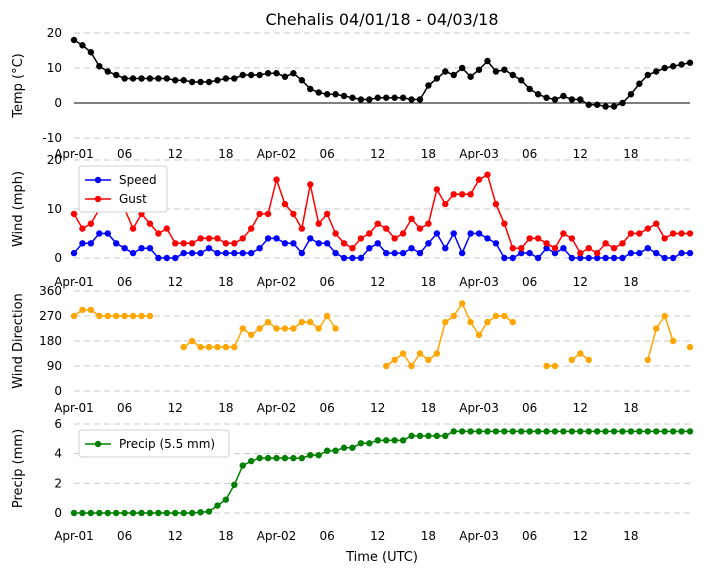  I want to click on x-tick-label: Apr-01, so click(74, 282).